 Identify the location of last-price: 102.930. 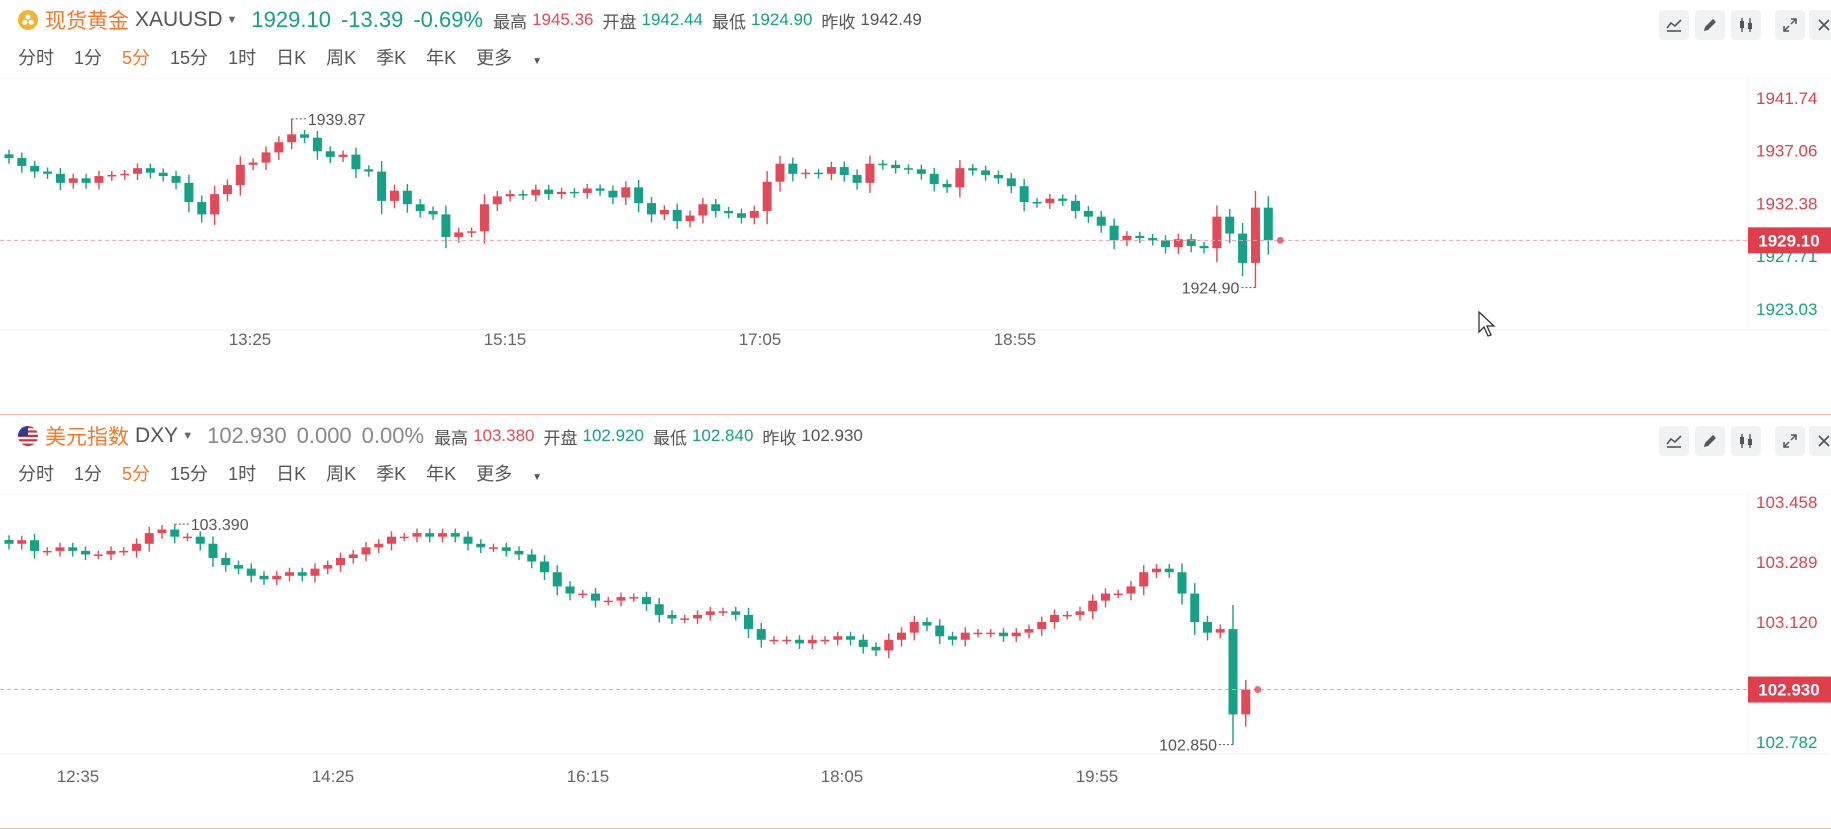
(247, 435).